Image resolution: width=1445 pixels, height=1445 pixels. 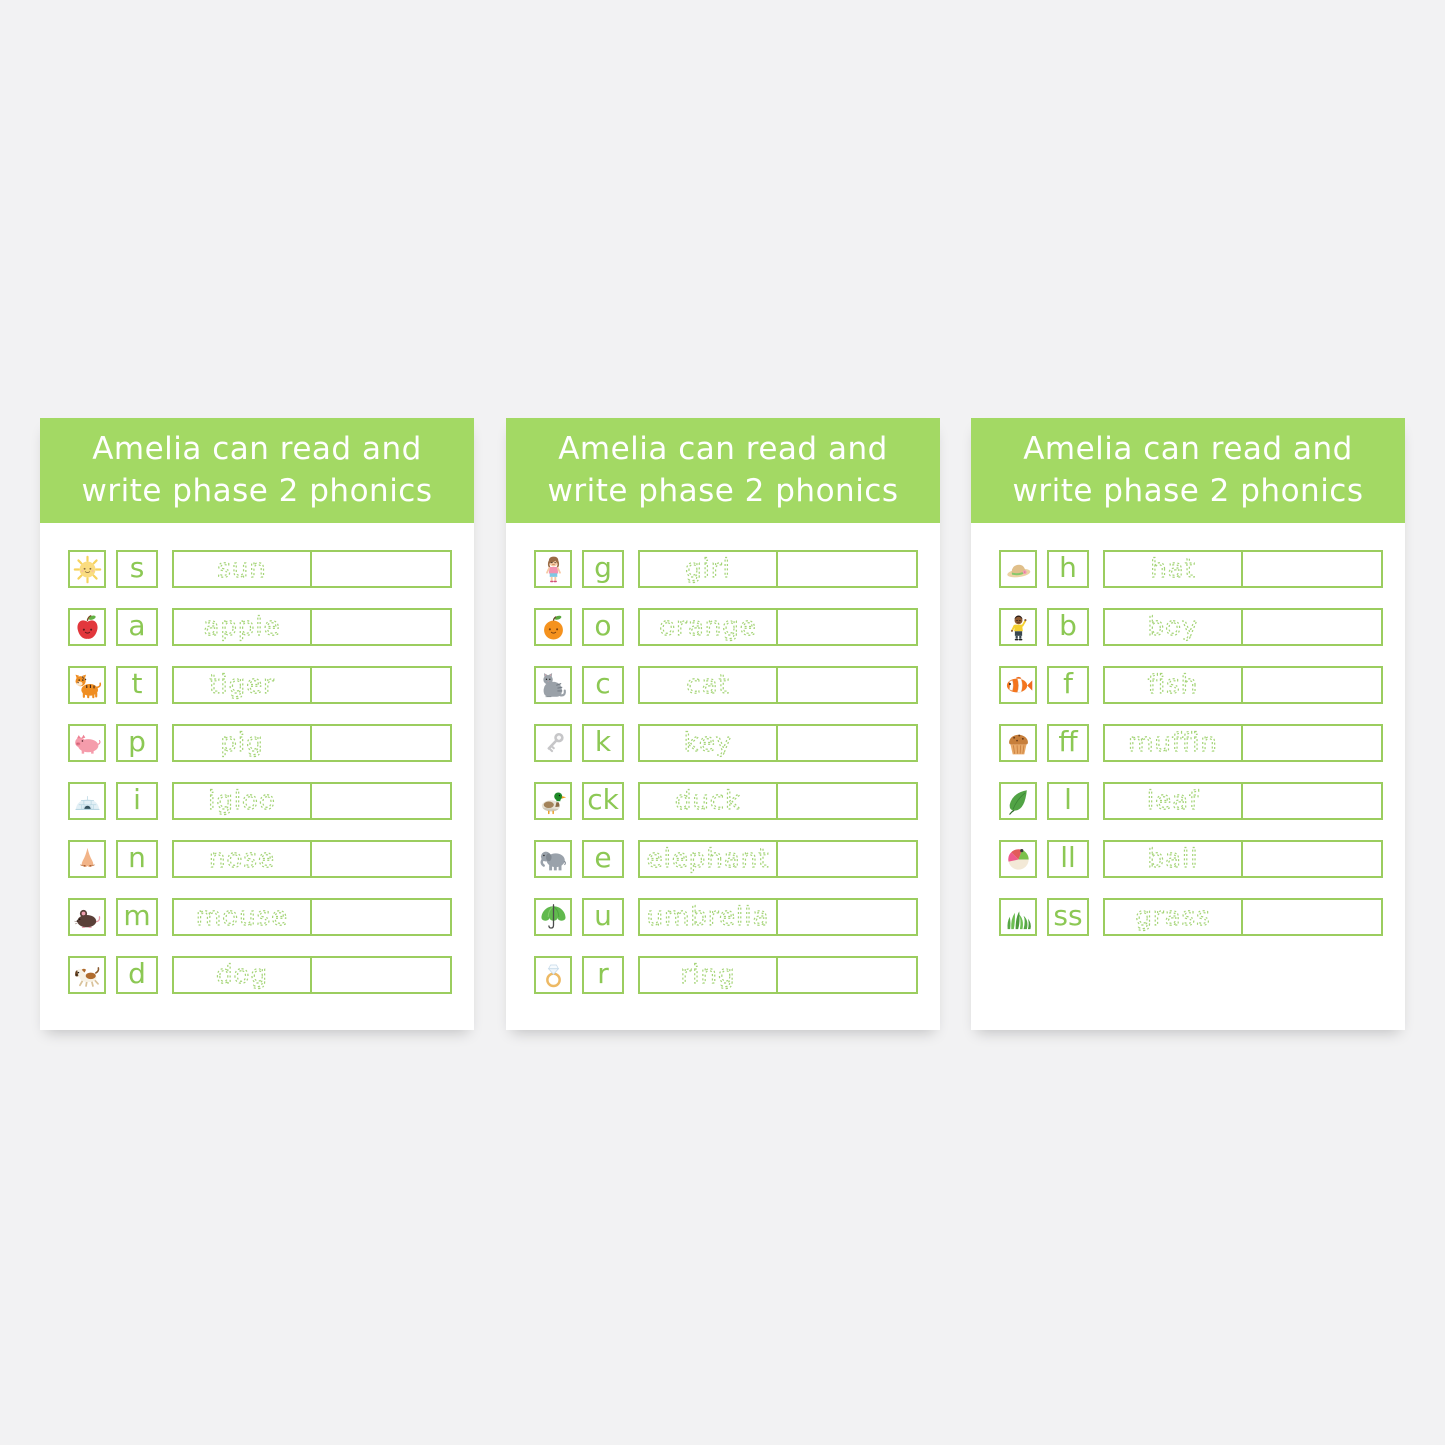 I want to click on trace-word: leaf, so click(x=1173, y=801).